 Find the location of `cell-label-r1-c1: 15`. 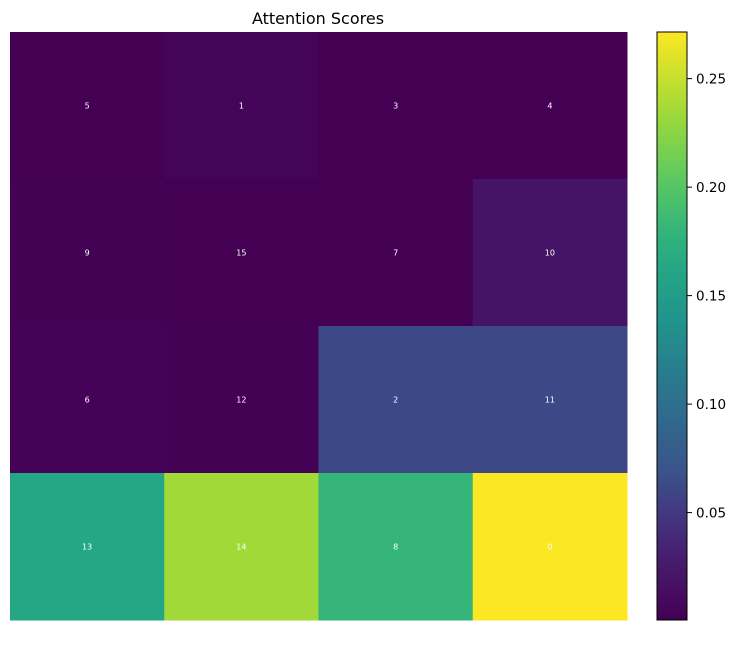

cell-label-r1-c1: 15 is located at coordinates (241, 253).